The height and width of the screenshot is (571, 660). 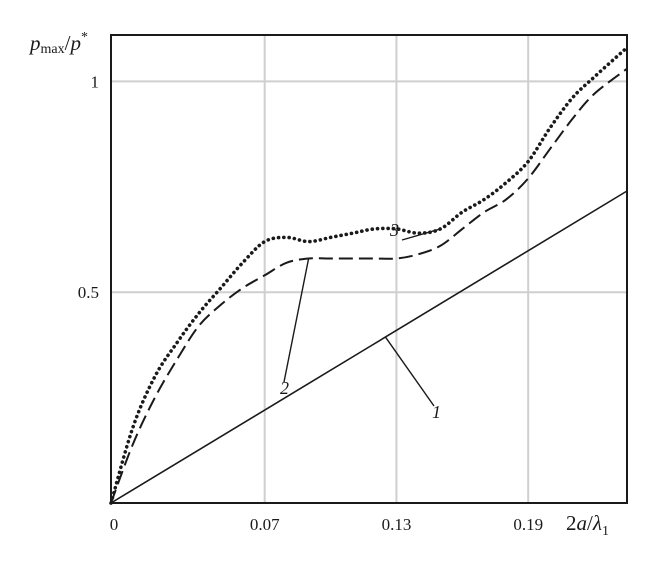 What do you see at coordinates (397, 524) in the screenshot?
I see `x-tick-label: 0.13` at bounding box center [397, 524].